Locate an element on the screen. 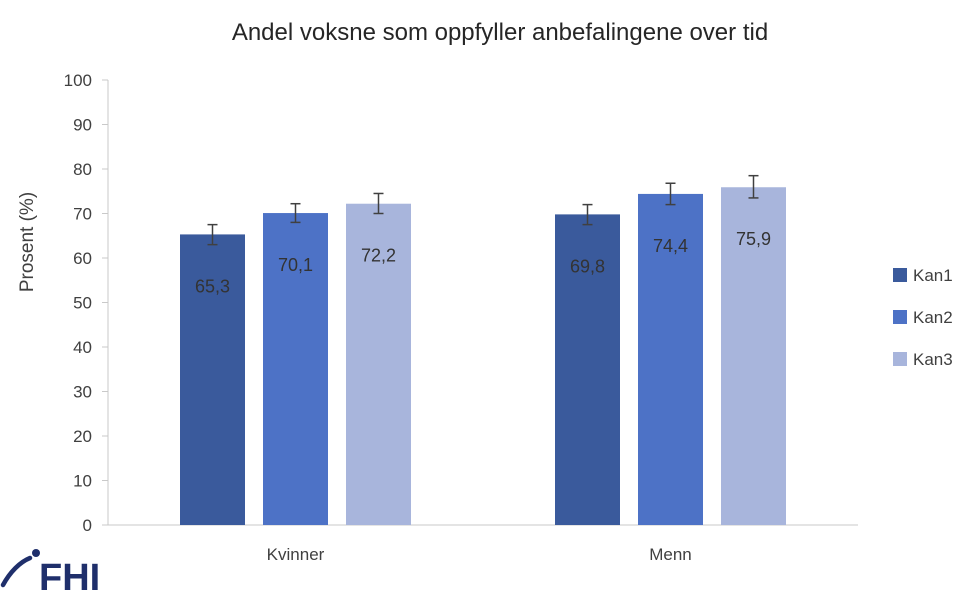 The image size is (970, 603). y-axis-title: Prosent (%) is located at coordinates (27, 242).